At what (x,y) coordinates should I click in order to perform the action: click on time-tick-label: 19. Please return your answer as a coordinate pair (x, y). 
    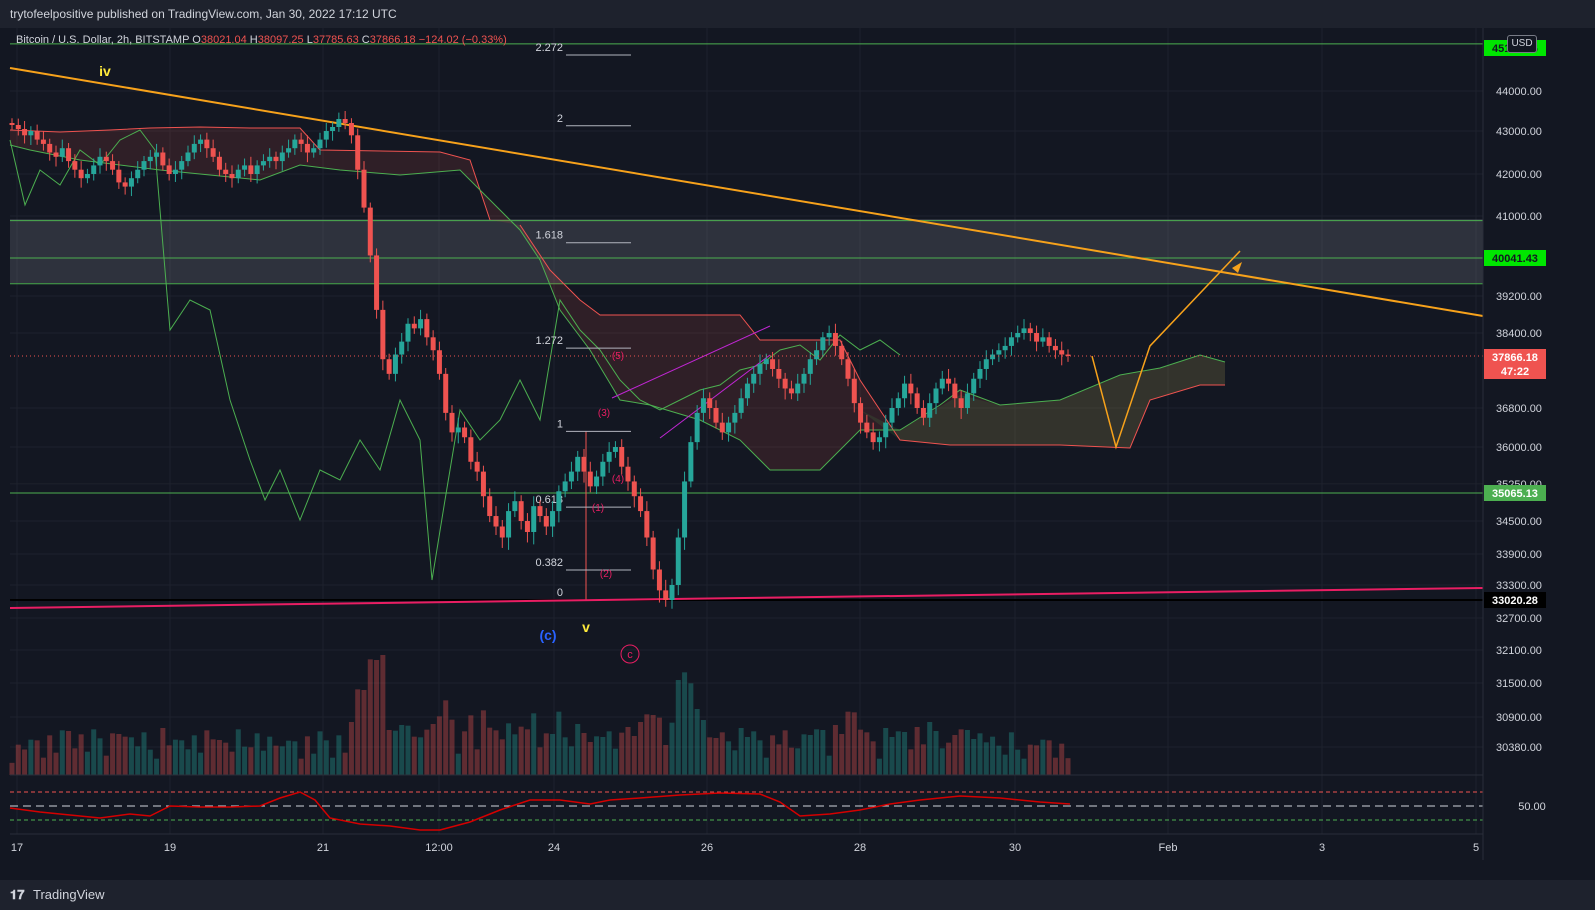
    Looking at the image, I should click on (170, 848).